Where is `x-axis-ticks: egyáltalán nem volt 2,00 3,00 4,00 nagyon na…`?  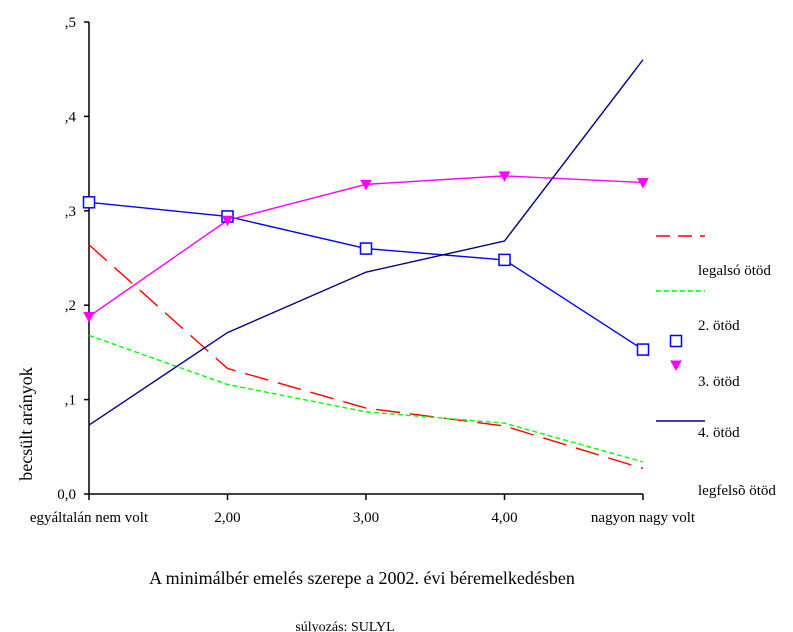 x-axis-ticks: egyáltalán nem volt 2,00 3,00 4,00 nagyon na… is located at coordinates (363, 510).